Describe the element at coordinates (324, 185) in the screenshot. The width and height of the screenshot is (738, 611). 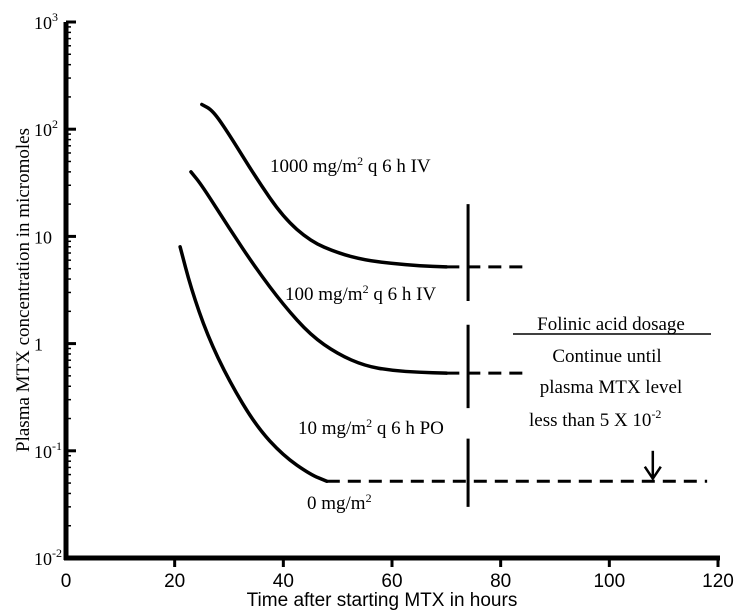
I see `series-1-curve` at that location.